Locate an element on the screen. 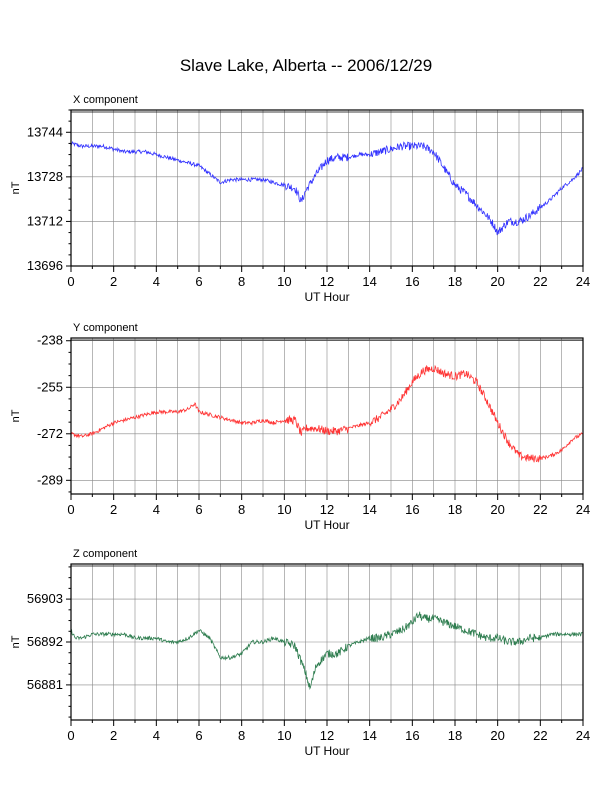  y-tick-label: 56881 is located at coordinates (45, 684).